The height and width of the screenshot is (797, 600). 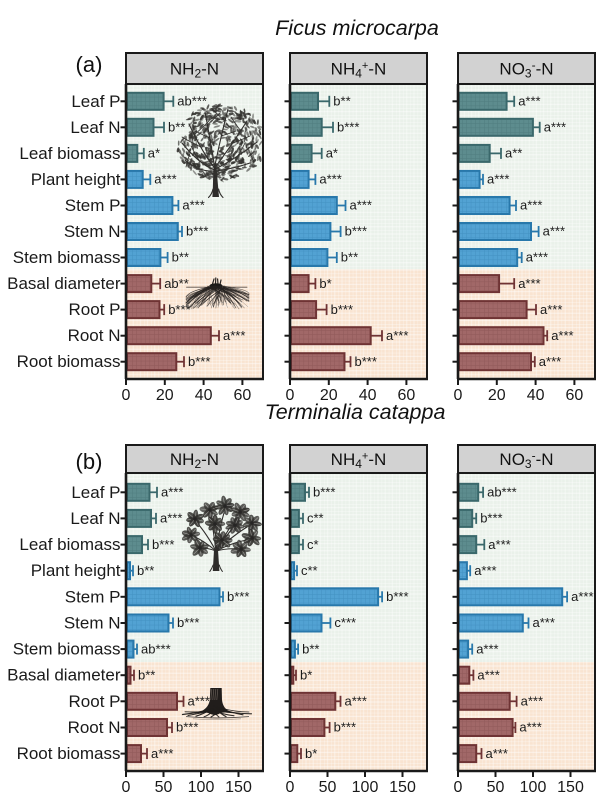 What do you see at coordinates (313, 544) in the screenshot?
I see `svg-text: c*` at bounding box center [313, 544].